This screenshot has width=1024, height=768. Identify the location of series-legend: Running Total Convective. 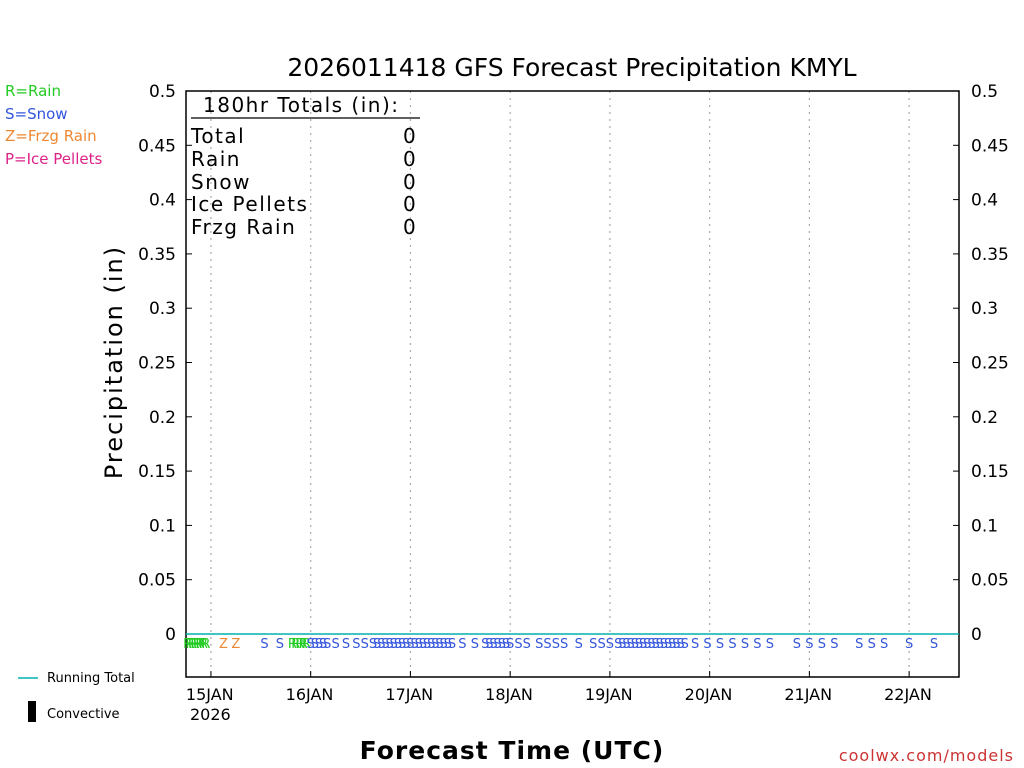
(76, 696).